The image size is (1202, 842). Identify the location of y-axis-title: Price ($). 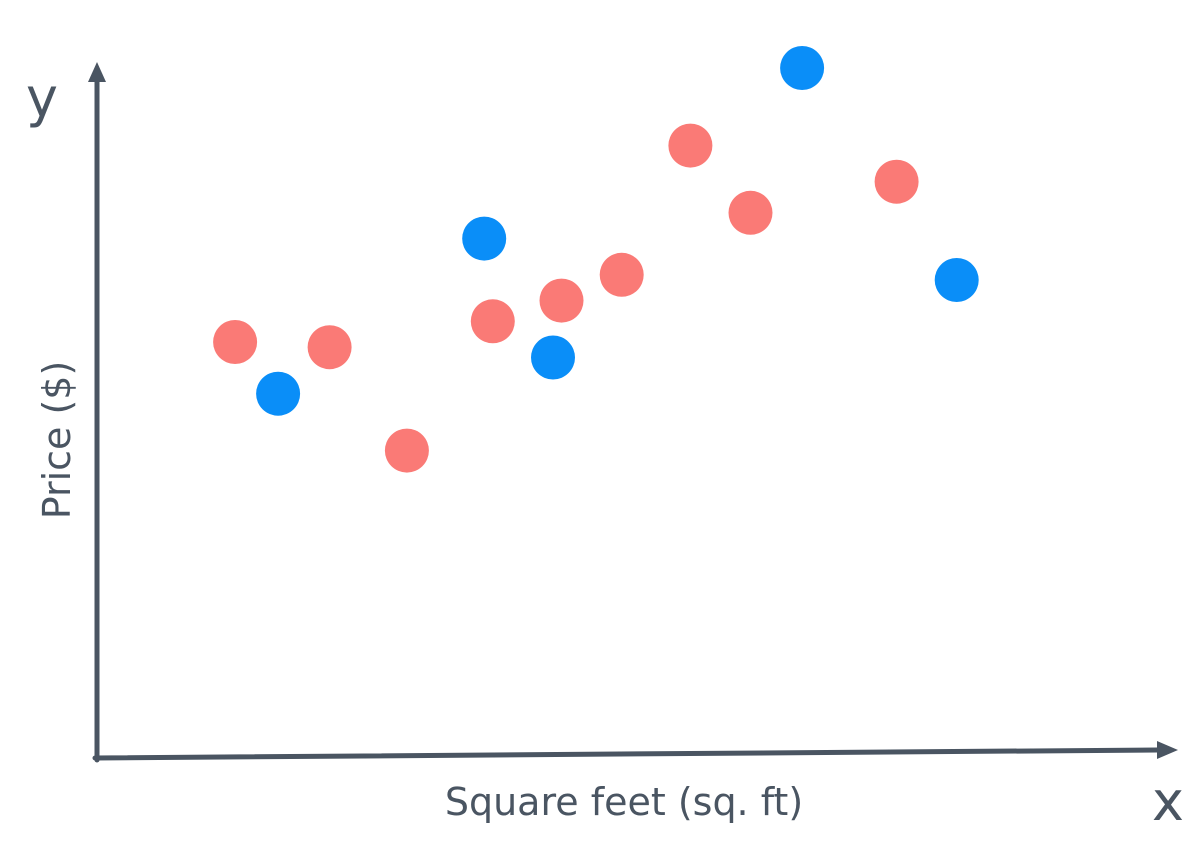
(57, 440).